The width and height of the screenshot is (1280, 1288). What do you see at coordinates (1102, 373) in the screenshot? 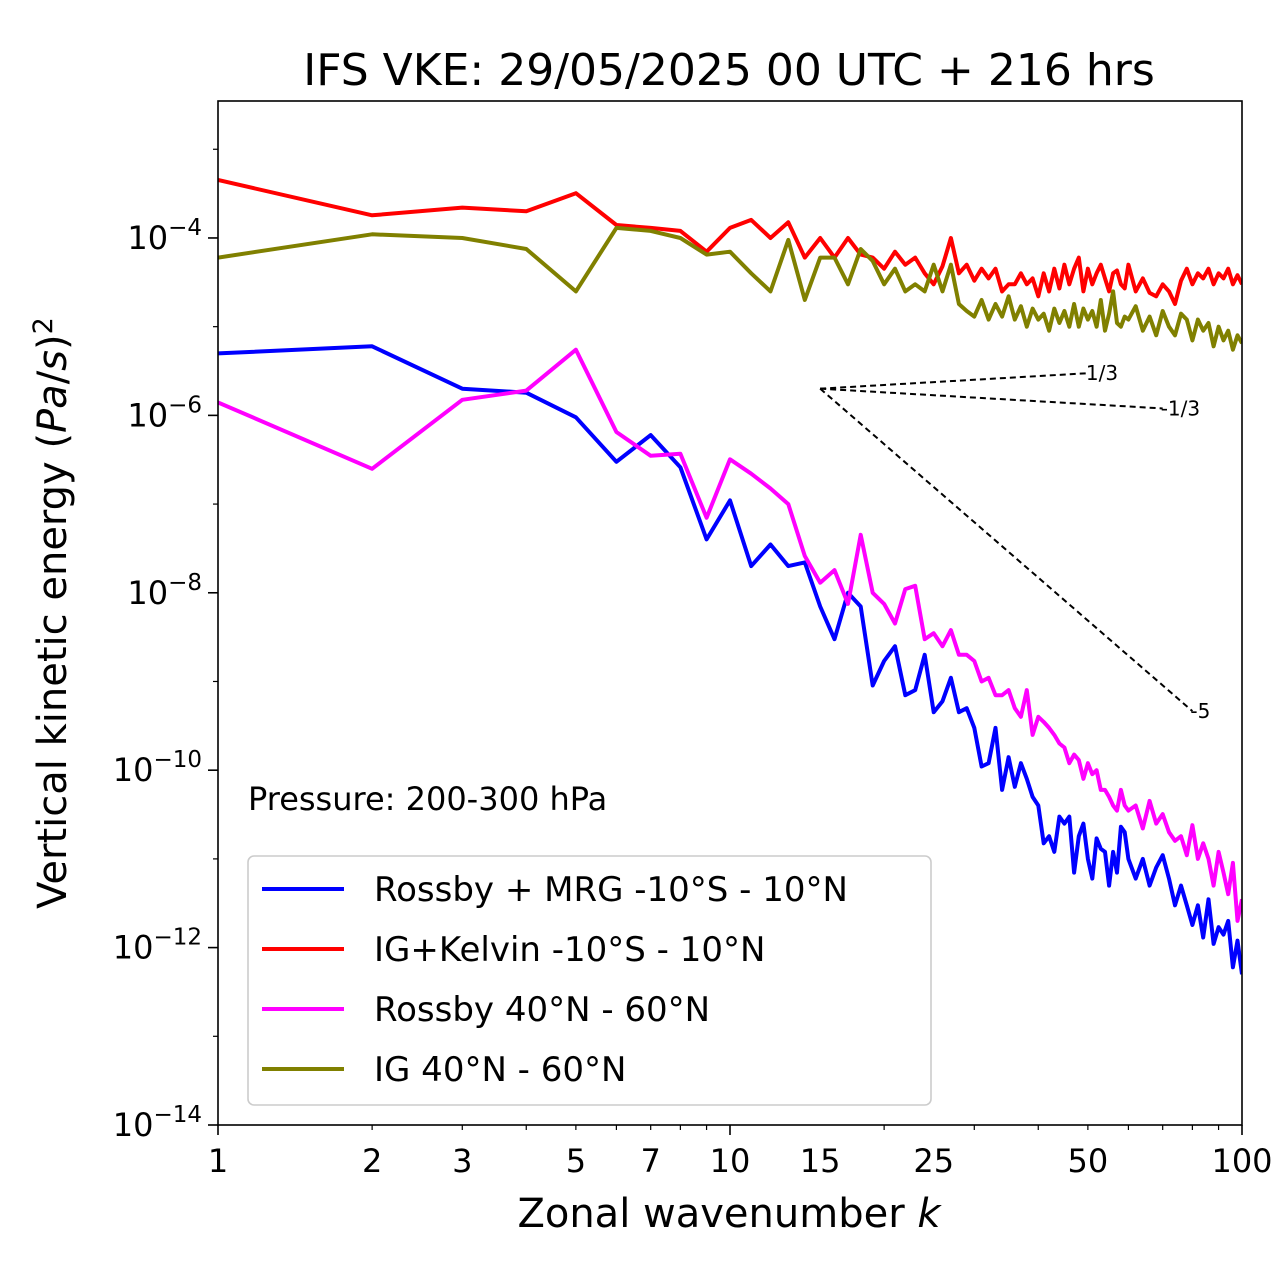
I see `reference-slope-label: 1/3` at bounding box center [1102, 373].